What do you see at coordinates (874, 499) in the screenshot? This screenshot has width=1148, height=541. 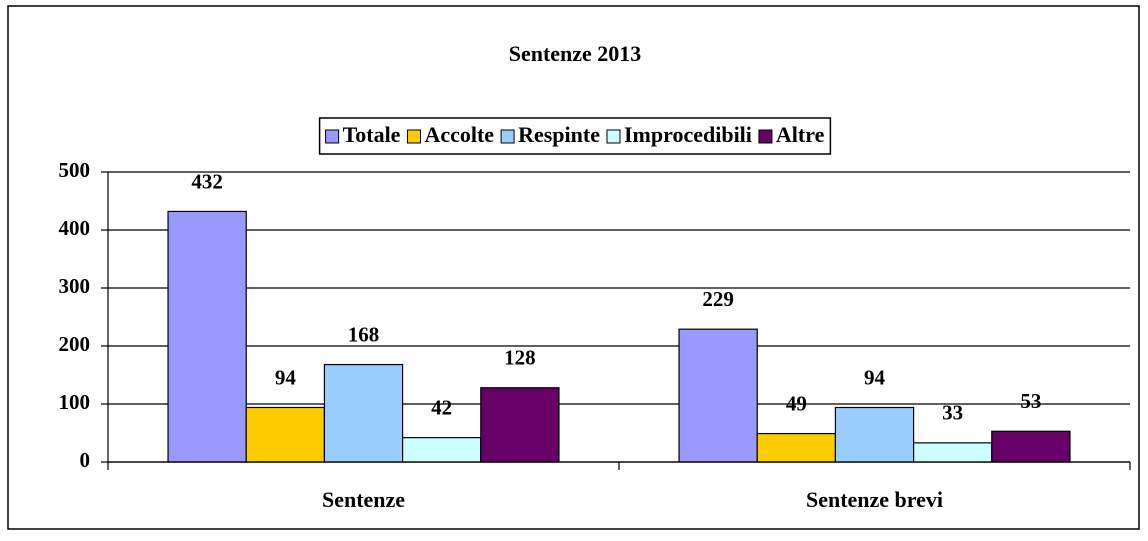 I see `x-tick-label: Sentenze brevi` at bounding box center [874, 499].